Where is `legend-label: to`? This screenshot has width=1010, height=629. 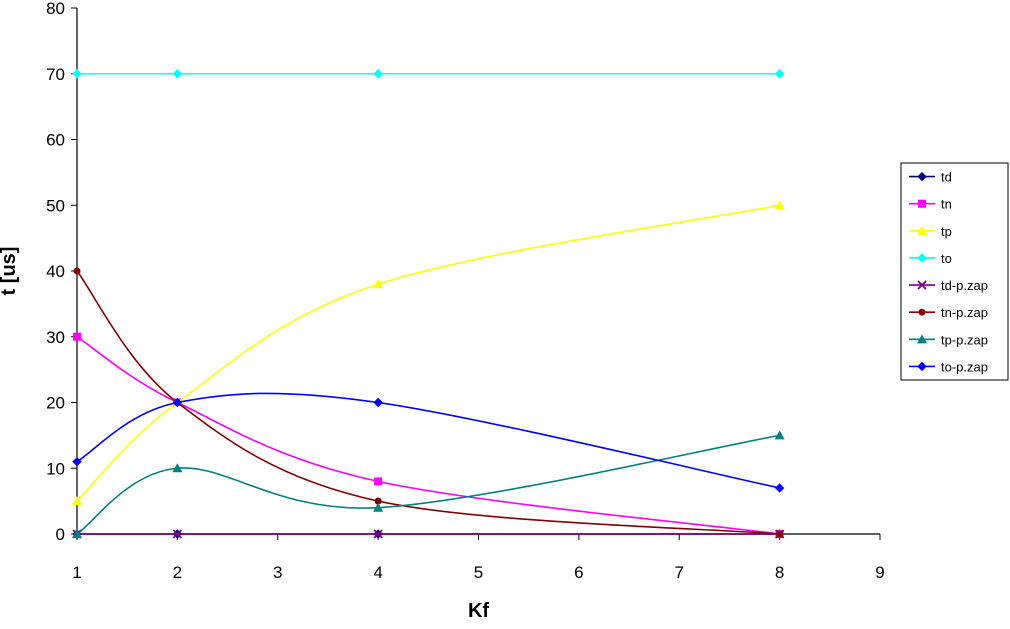 legend-label: to is located at coordinates (946, 258).